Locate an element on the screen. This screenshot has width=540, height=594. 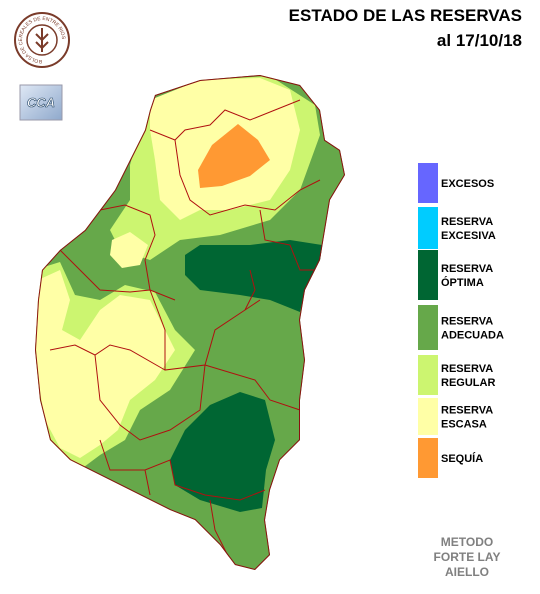
legend-label: EXCESOS is located at coordinates (467, 184).